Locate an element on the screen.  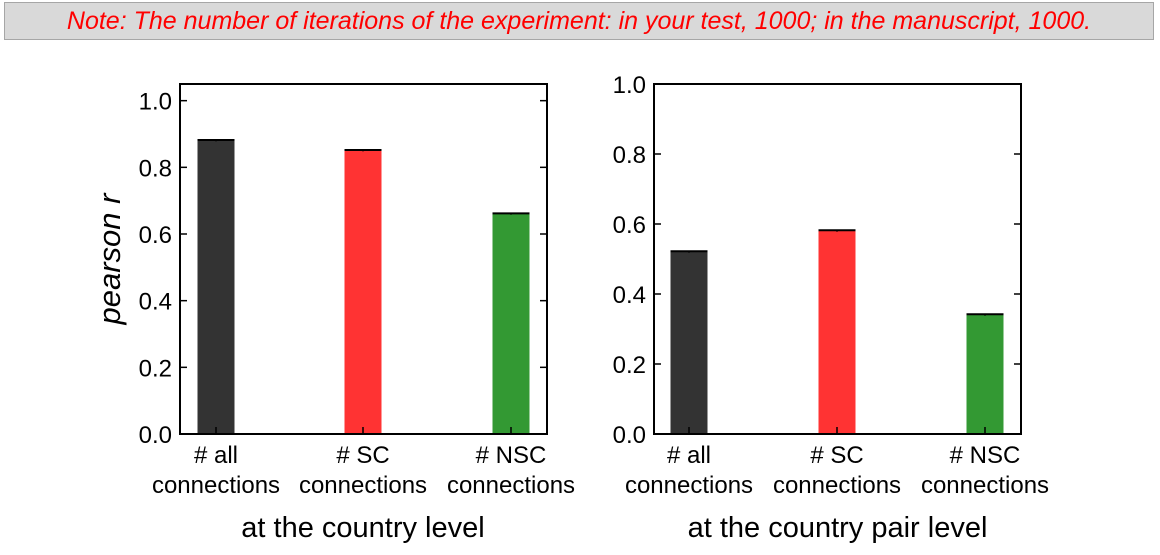
left-y-axis-label: pearson r is located at coordinates (109, 259).